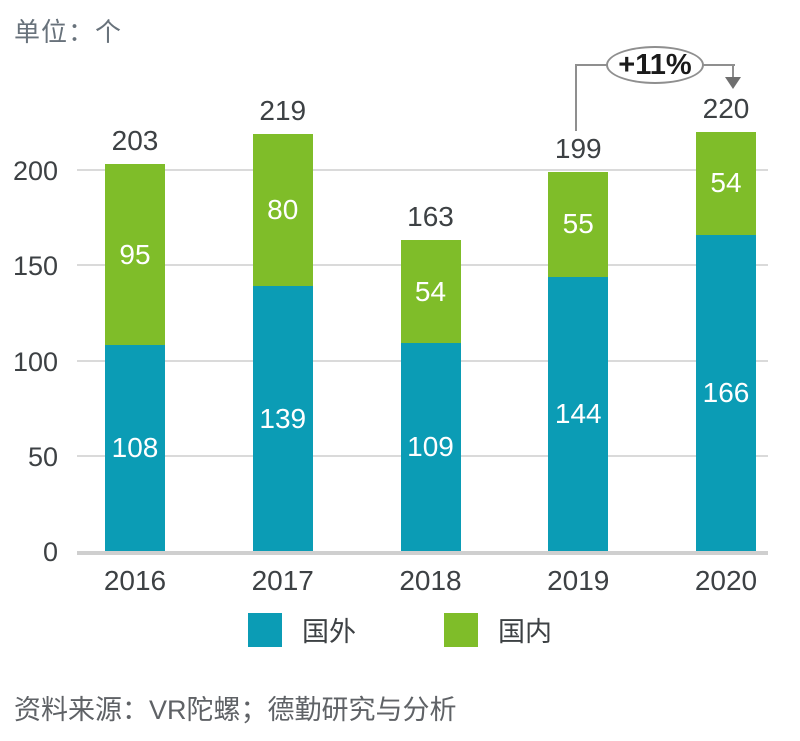  What do you see at coordinates (35, 361) in the screenshot?
I see `y-axis-label-100: 100` at bounding box center [35, 361].